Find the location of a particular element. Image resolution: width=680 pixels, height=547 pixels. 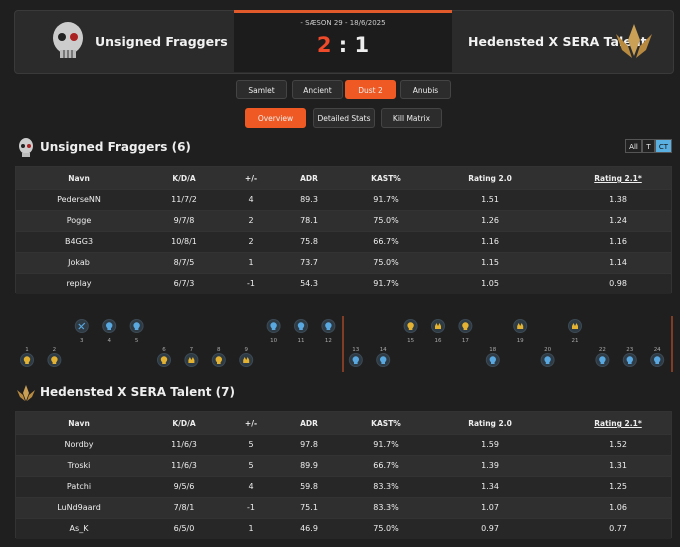

map-tab: Anubis is located at coordinates (425, 89).